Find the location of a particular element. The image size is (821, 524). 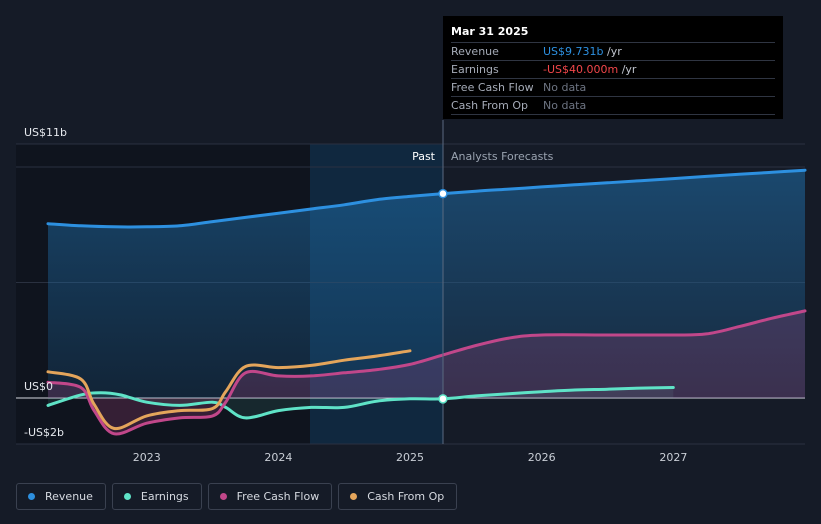

x-tick-label: 2025 is located at coordinates (410, 457).